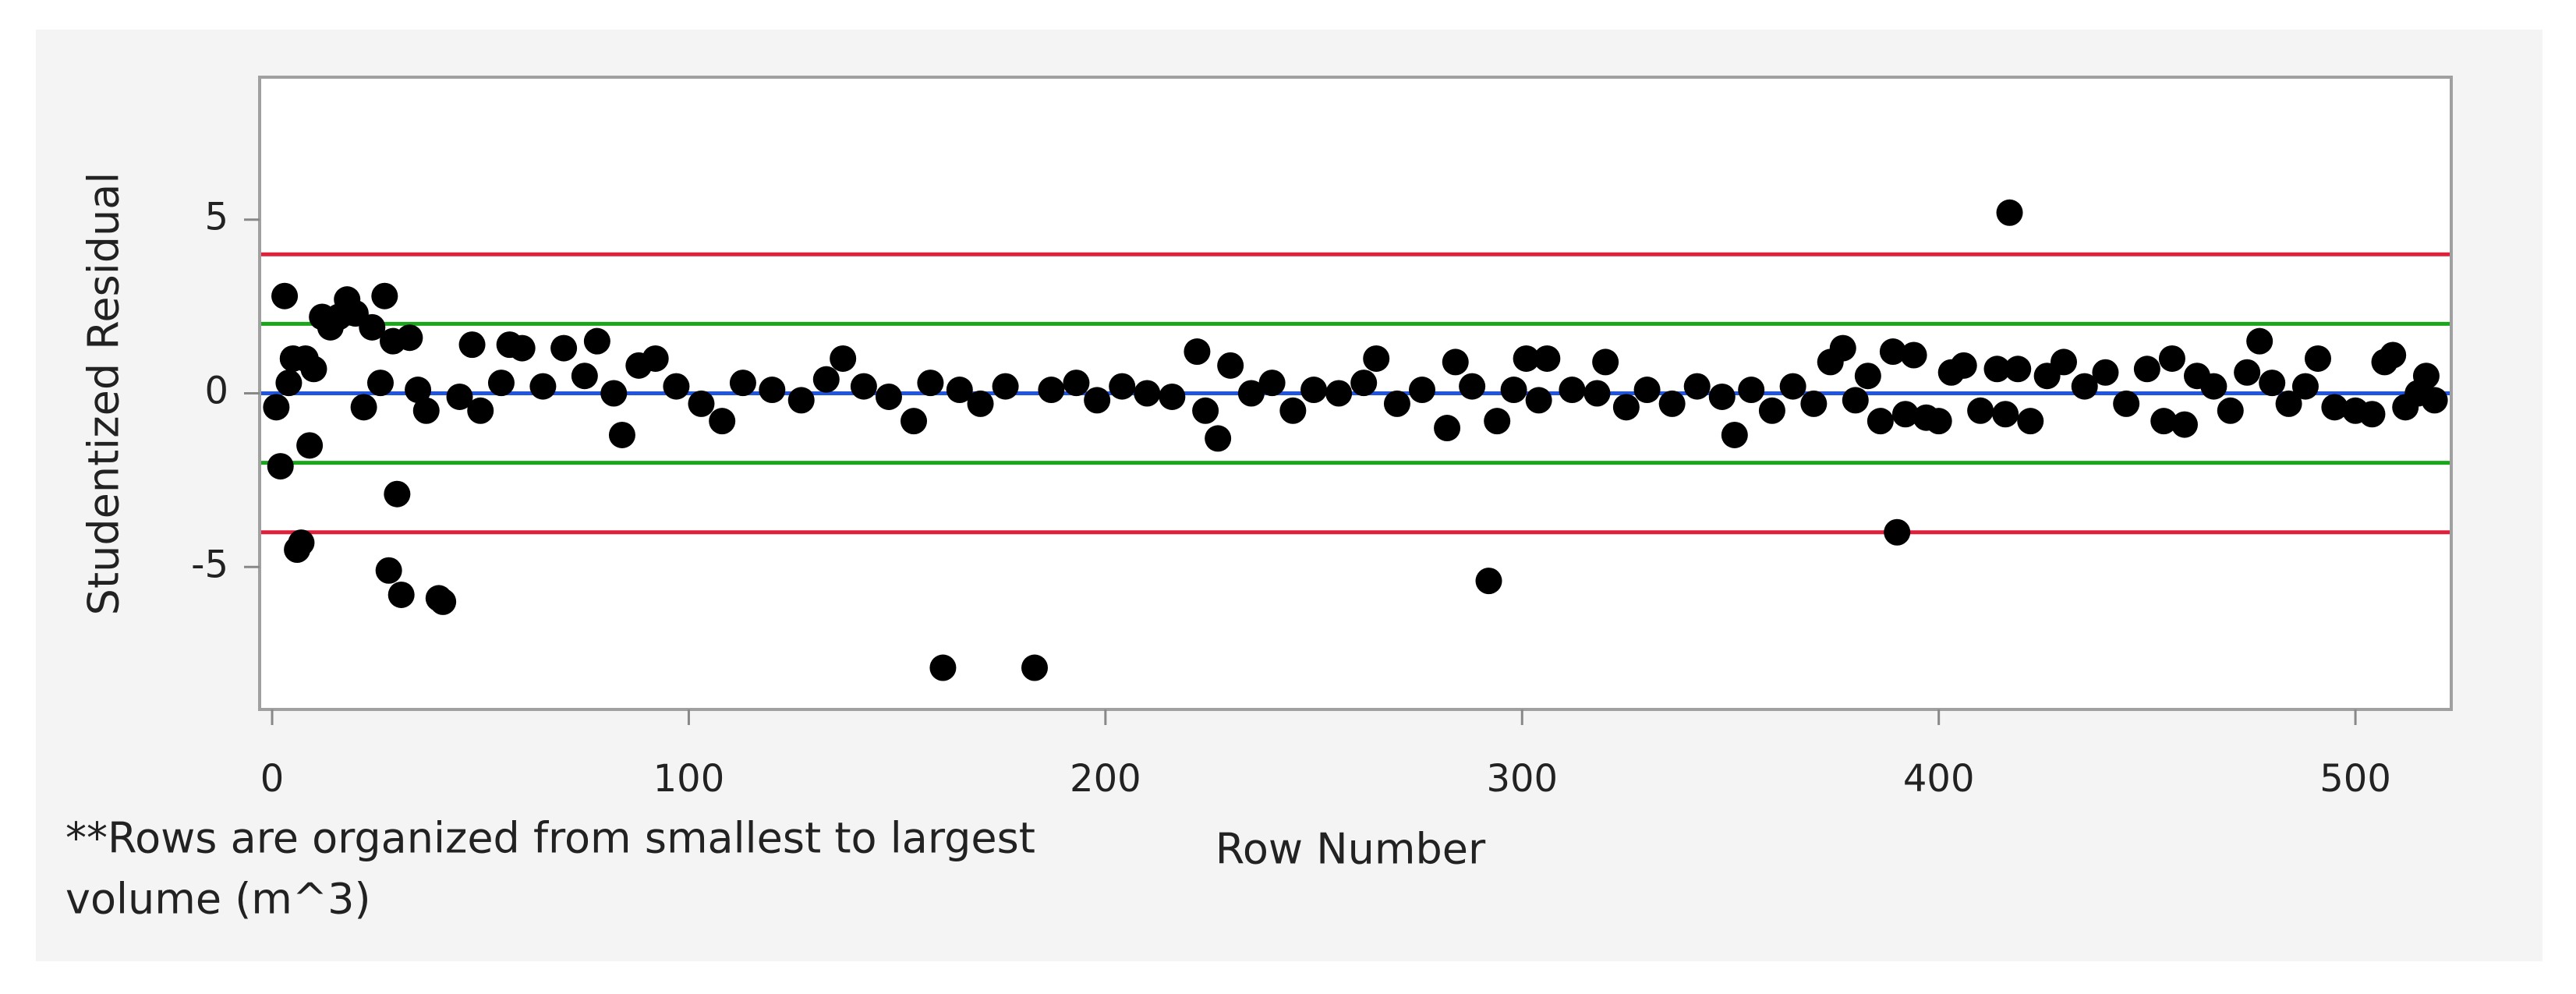  I want to click on x-tick-label: 100, so click(689, 779).